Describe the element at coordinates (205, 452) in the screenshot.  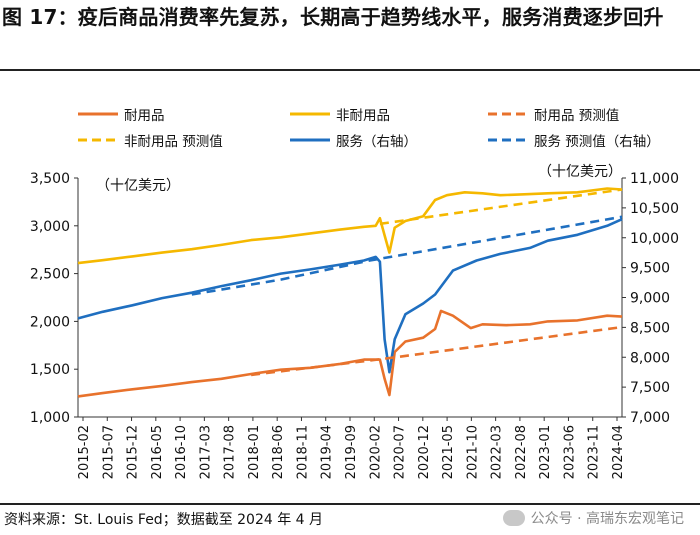
I see `x-tick-label: 2017-03` at that location.